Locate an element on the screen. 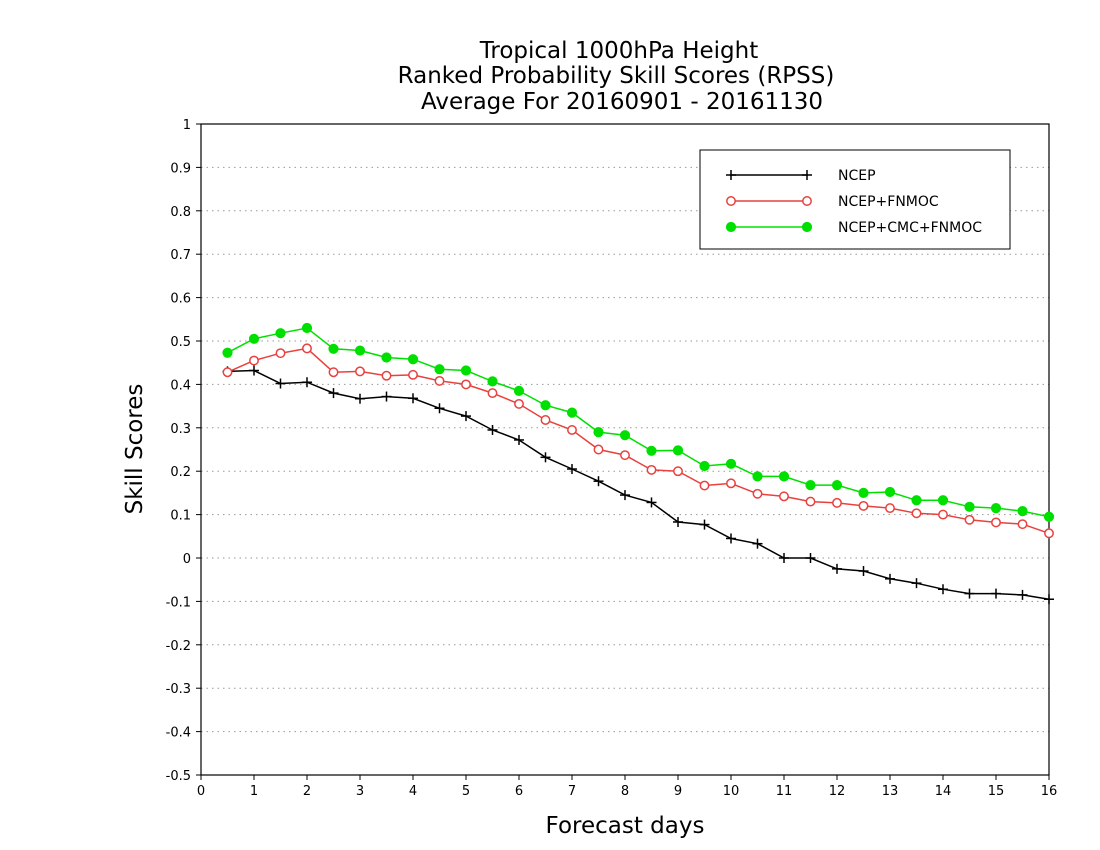 Image resolution: width=1100 pixels, height=850 pixels. x-tick-label: 10 is located at coordinates (731, 791).